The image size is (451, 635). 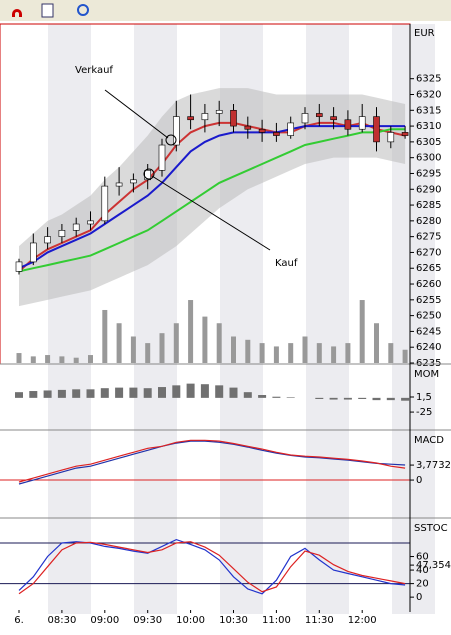 What do you see at coordinates (69, 319) in the screenshot?
I see `time-stripe` at bounding box center [69, 319].